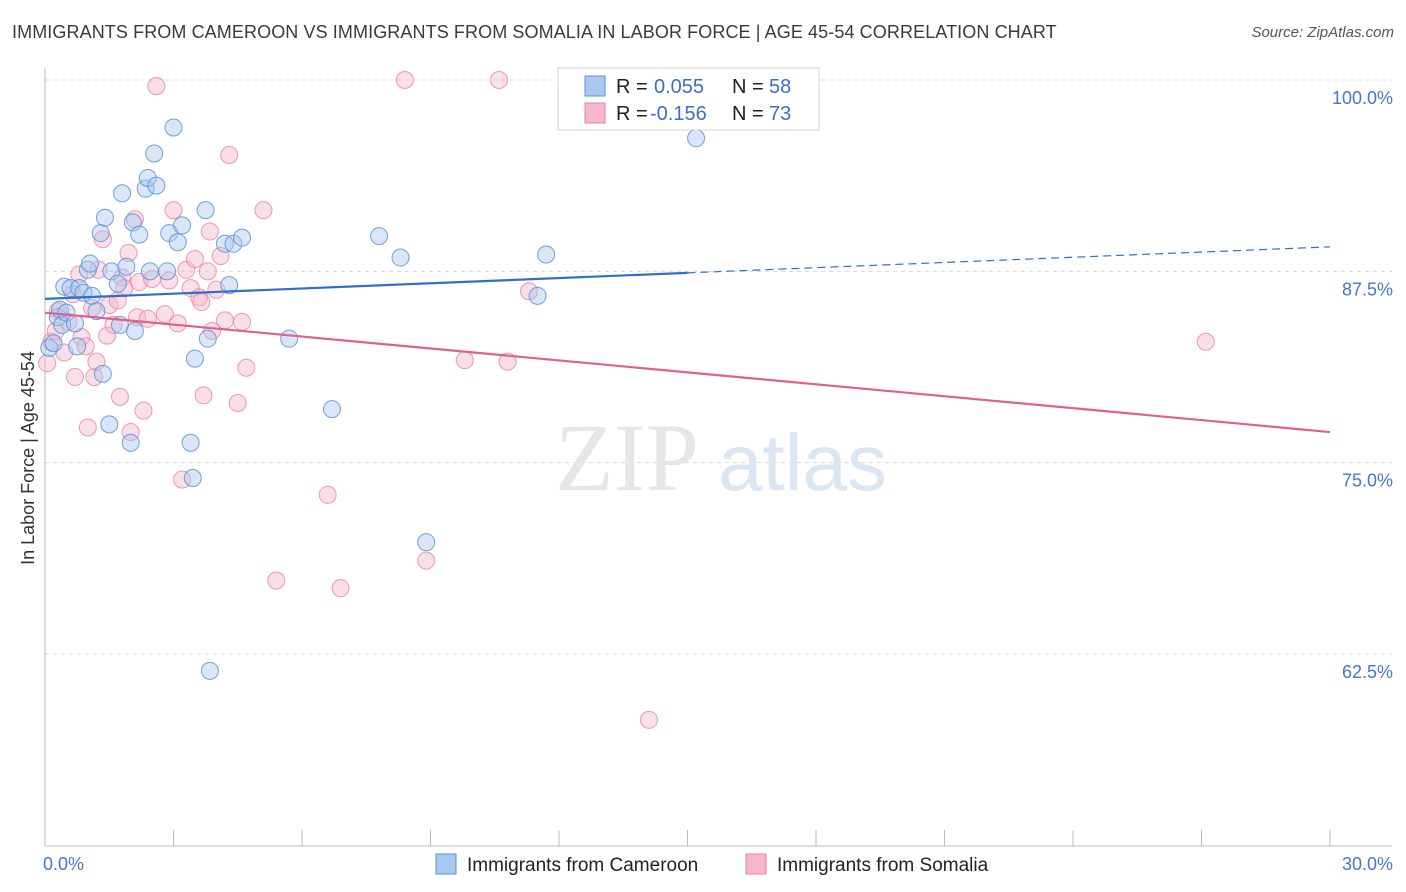 The height and width of the screenshot is (892, 1406). I want to click on legend-n-value-somalia: 73, so click(780, 114).